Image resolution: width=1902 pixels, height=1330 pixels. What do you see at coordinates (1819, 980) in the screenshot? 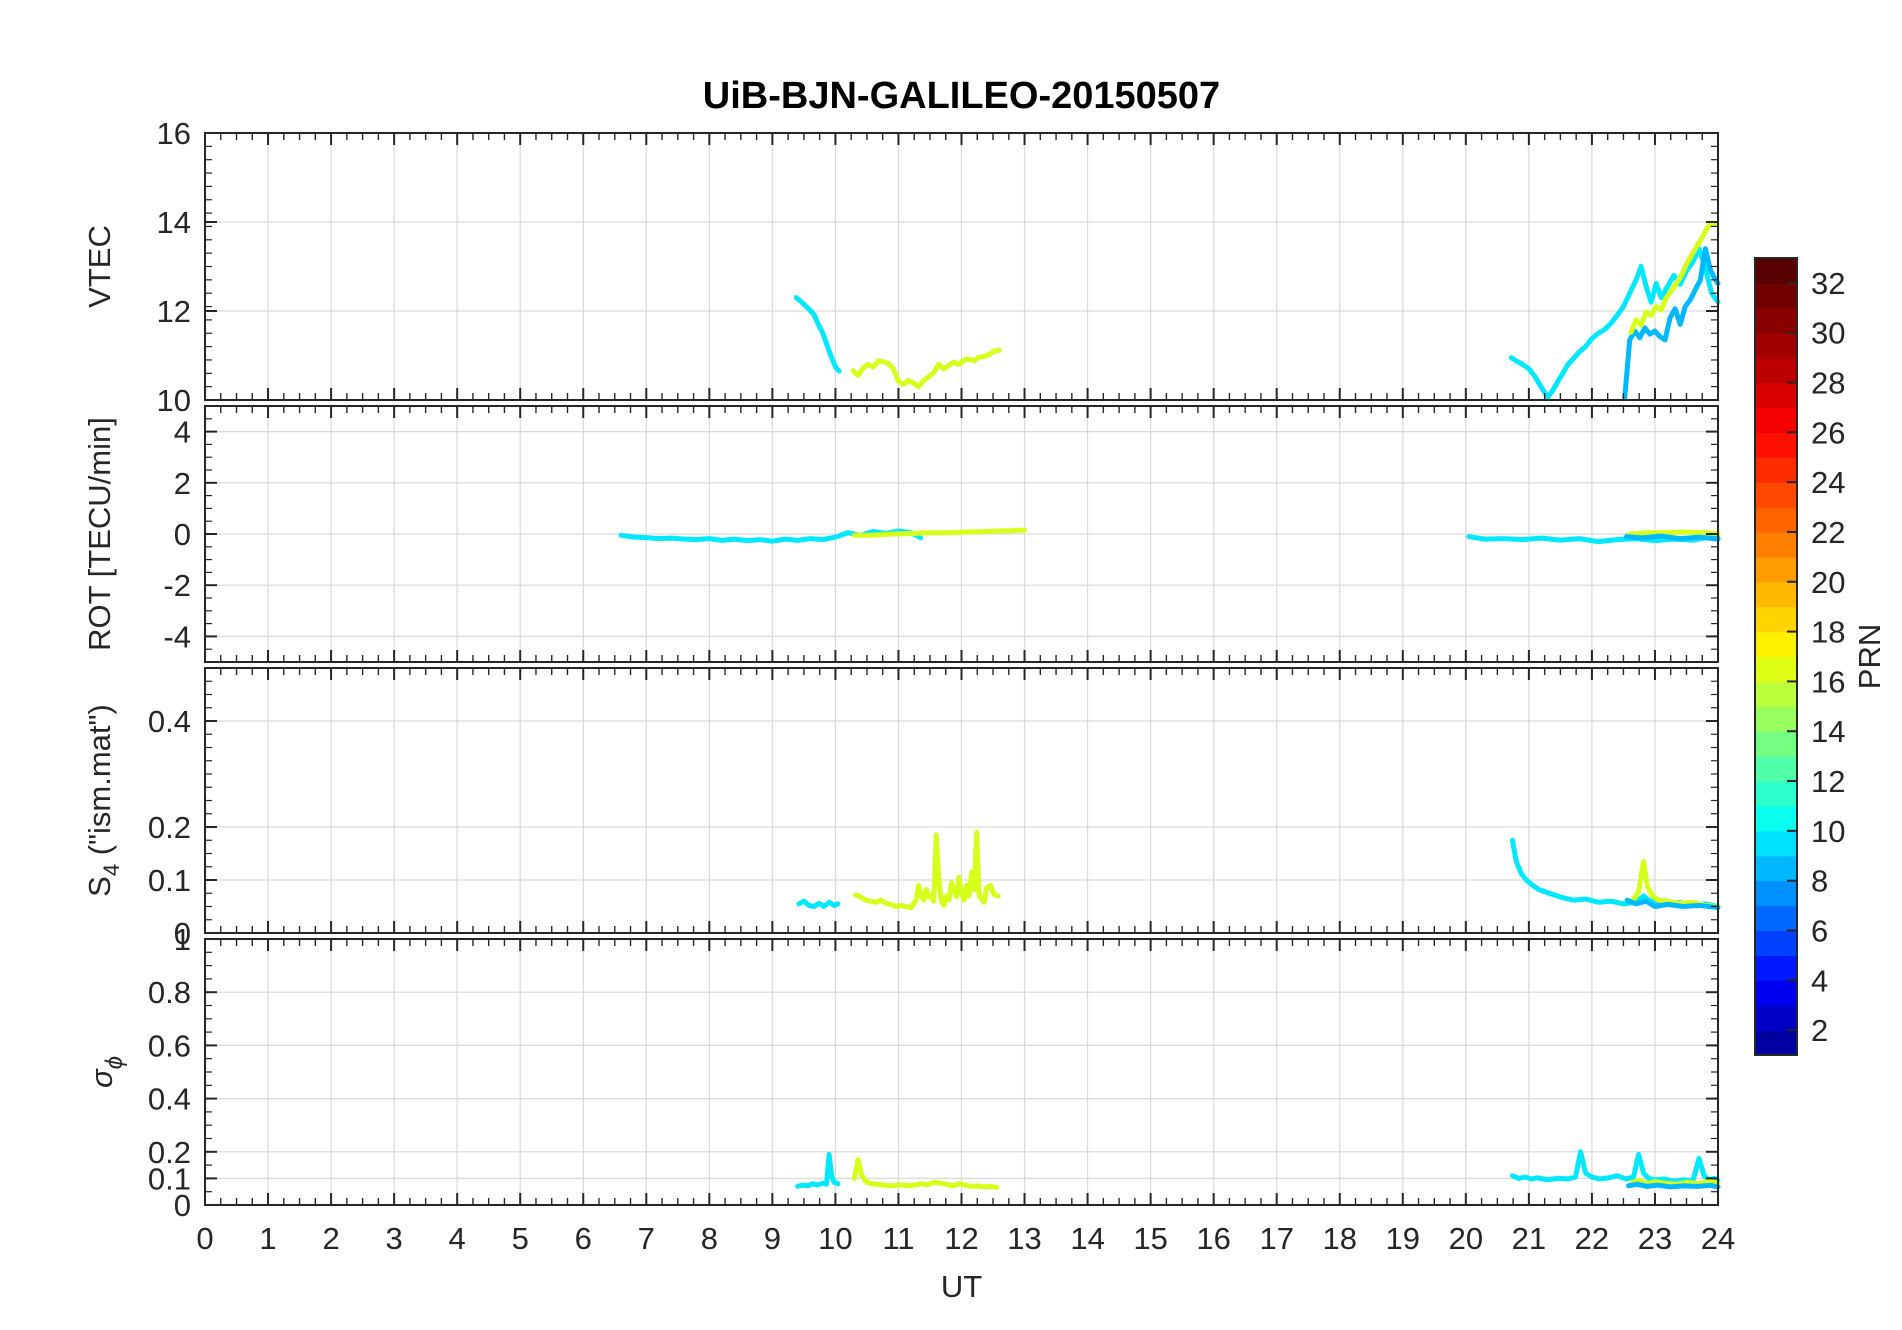
I see `colorbar-tick-label: 4` at bounding box center [1819, 980].